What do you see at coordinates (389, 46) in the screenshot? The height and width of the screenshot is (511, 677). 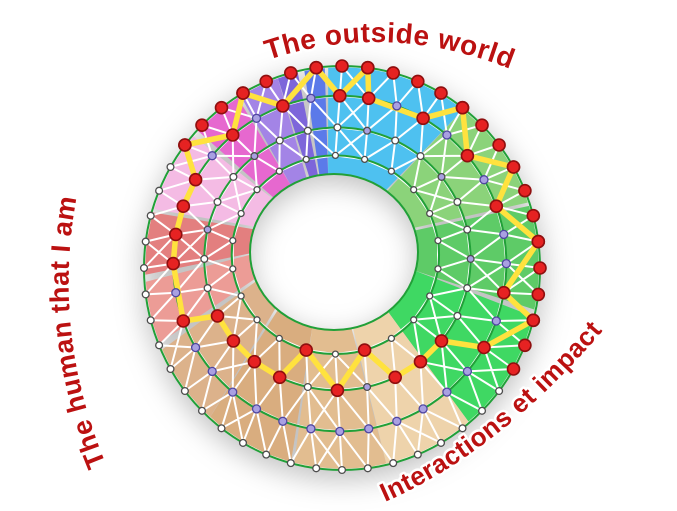 I see `label-outside-world-text: The outside world` at bounding box center [389, 46].